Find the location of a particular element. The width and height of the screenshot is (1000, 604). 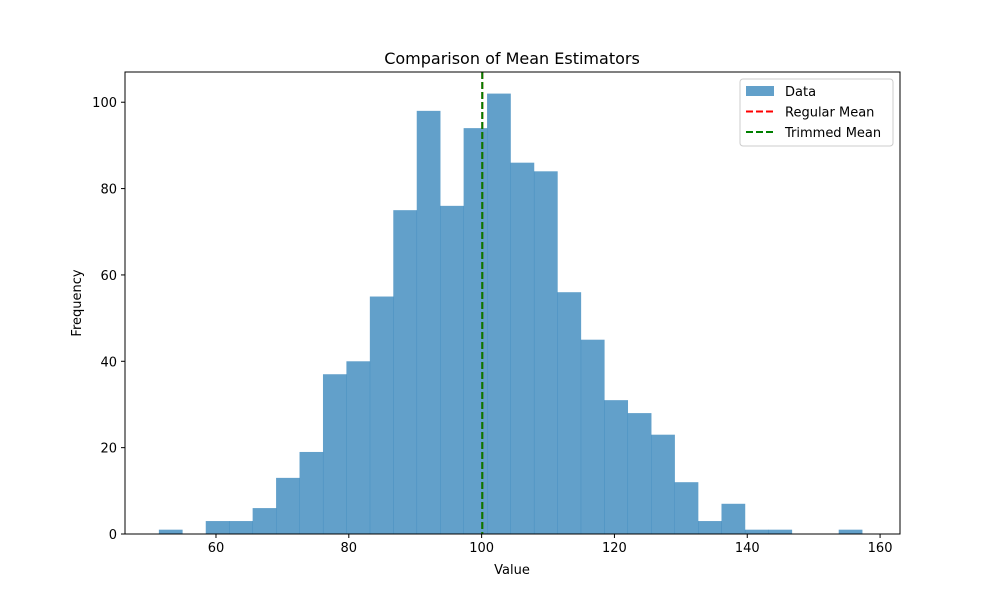

y-tick-label: 80 is located at coordinates (108, 190).